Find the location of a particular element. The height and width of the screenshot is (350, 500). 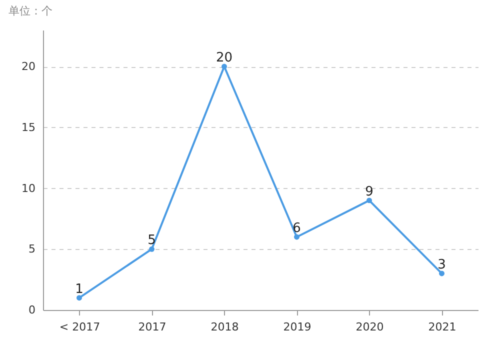

x-tick-label: 2019 is located at coordinates (297, 327).